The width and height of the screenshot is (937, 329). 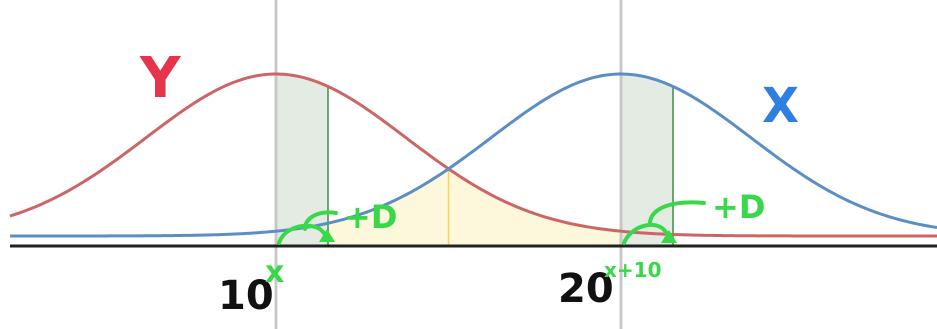 I want to click on shift-label-right: +D, so click(x=738, y=207).